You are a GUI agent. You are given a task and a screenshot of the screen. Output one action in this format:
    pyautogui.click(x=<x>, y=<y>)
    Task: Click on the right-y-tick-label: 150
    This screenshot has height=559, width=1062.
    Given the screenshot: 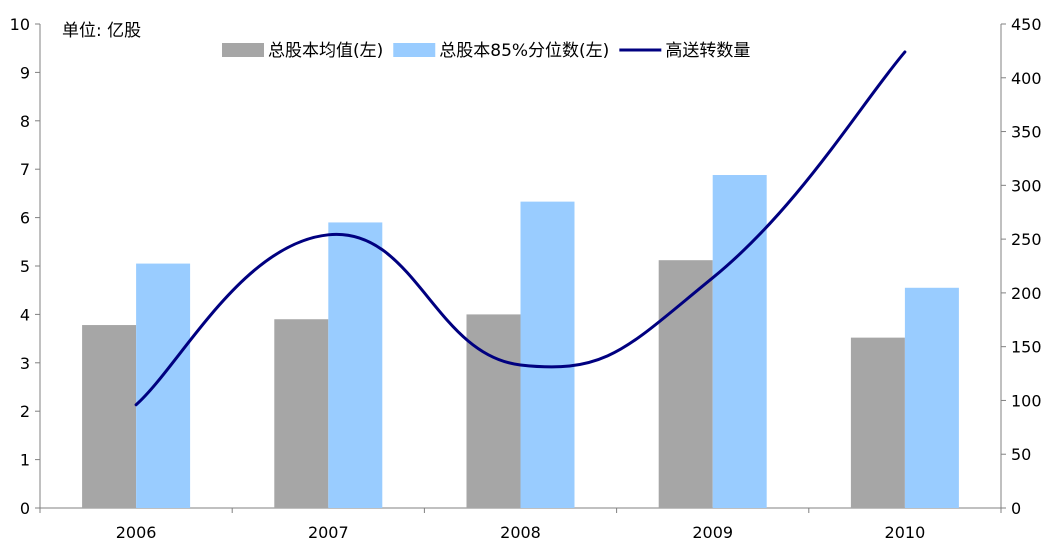 What is the action you would take?
    pyautogui.click(x=1026, y=347)
    